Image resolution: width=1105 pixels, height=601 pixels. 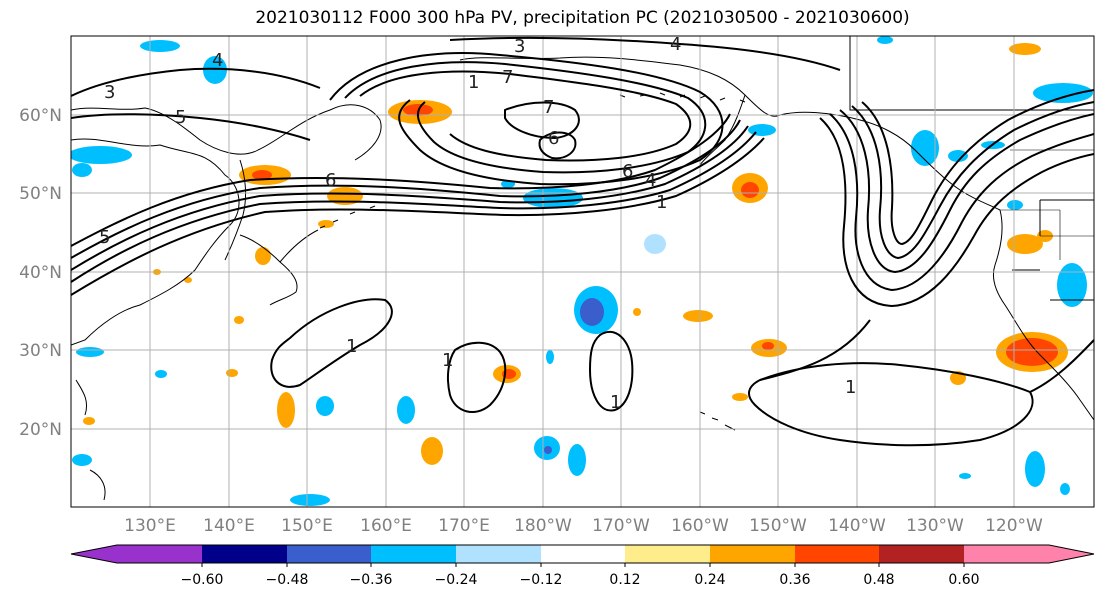 What do you see at coordinates (371, 580) in the screenshot?
I see `colorbar-tick-label: −0.36` at bounding box center [371, 580].